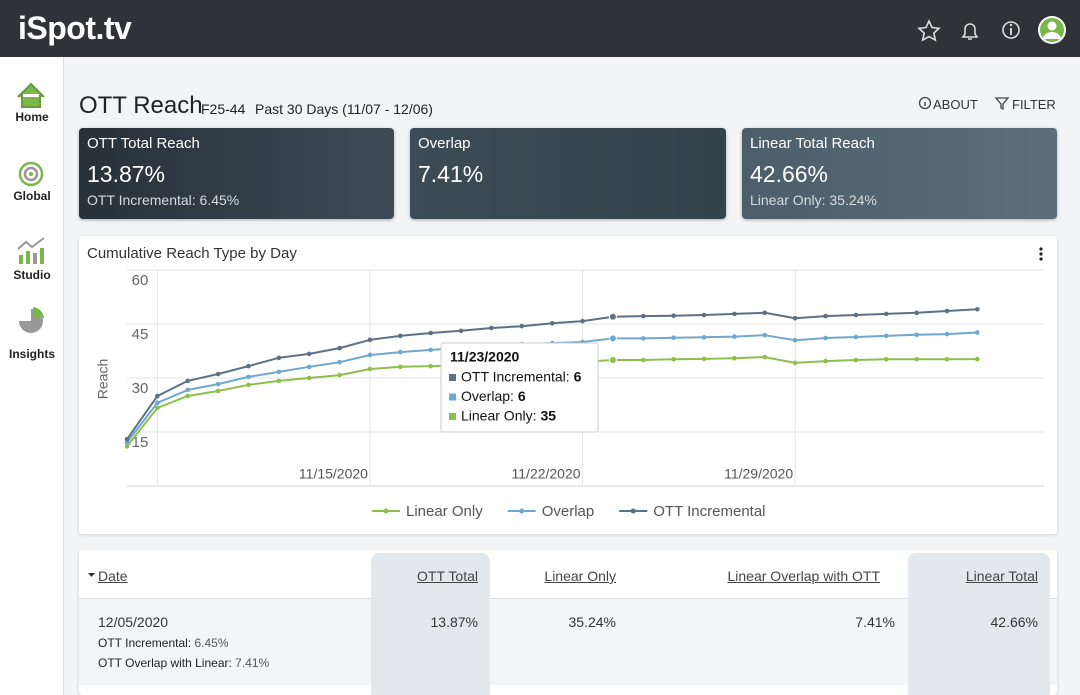  I want to click on column-header: OTT Total, so click(447, 576).